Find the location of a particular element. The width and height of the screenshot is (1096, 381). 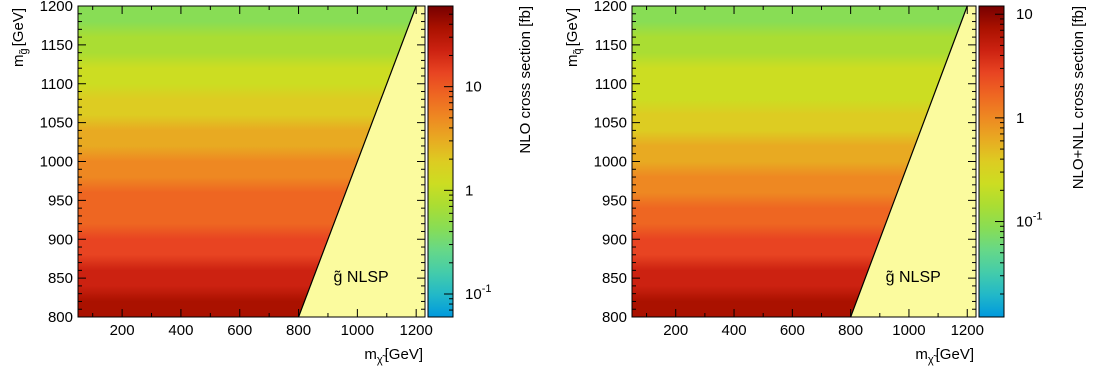

colorbar: 10-1 1 10 NLO+NLL cross section [fb] is located at coordinates (1032, 161).